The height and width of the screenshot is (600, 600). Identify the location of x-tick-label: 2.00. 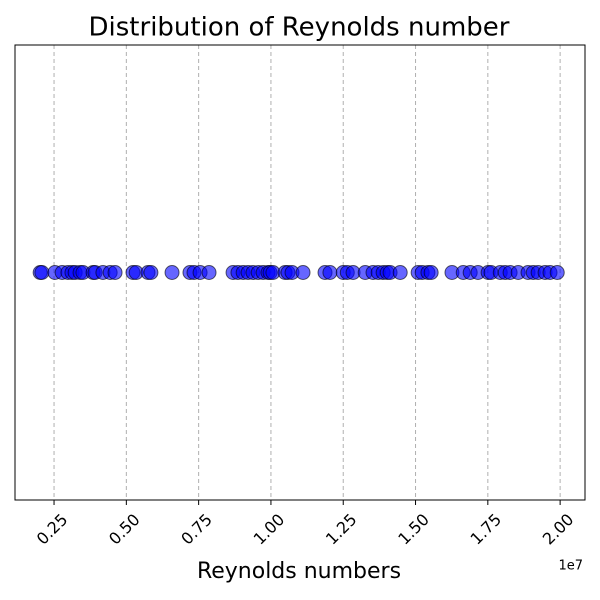
(558, 529).